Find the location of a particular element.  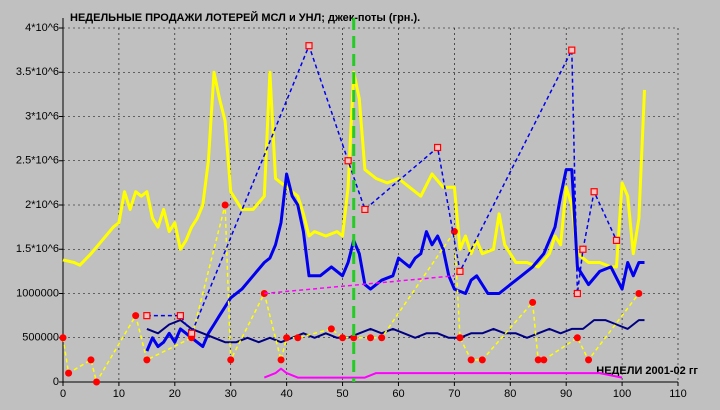

x-tick-label: 60 is located at coordinates (398, 394).